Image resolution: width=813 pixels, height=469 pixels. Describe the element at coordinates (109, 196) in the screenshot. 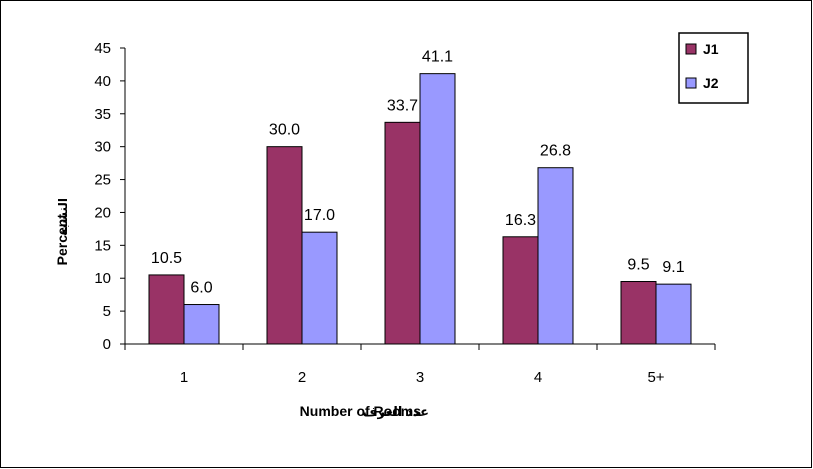

I see `y-axis-ticks: 0 5 10 15 20 25 30 35 40 45` at that location.